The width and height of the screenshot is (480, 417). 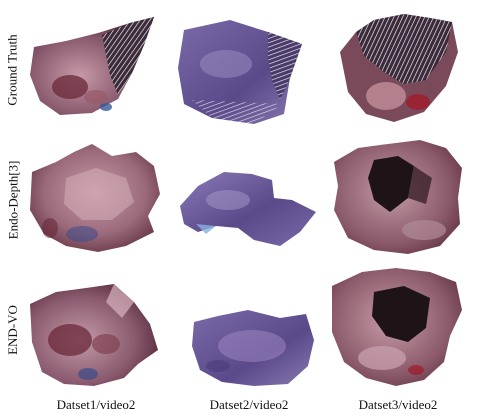 What do you see at coordinates (13, 200) in the screenshot?
I see `row-label-endo-depth: Endo-Depth[3]` at bounding box center [13, 200].